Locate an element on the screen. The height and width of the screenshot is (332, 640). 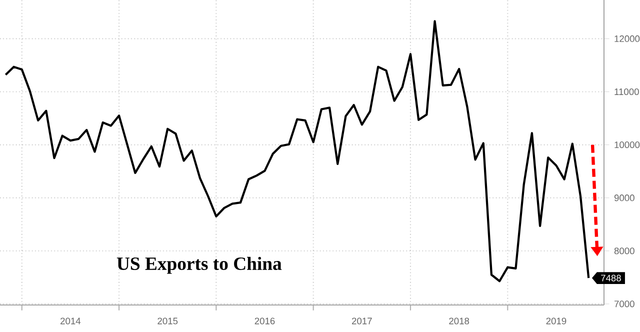
x-tick-label: 2014 is located at coordinates (70, 321).